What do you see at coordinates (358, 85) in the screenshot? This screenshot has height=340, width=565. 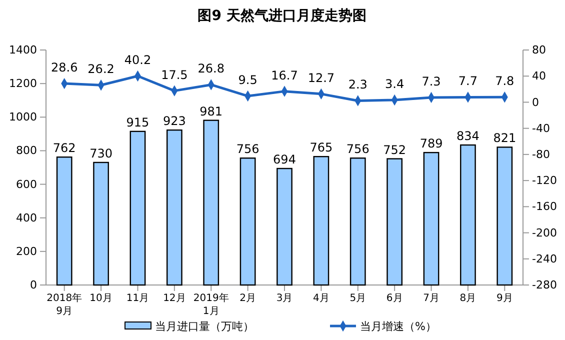 I see `data-label: 2.3` at bounding box center [358, 85].